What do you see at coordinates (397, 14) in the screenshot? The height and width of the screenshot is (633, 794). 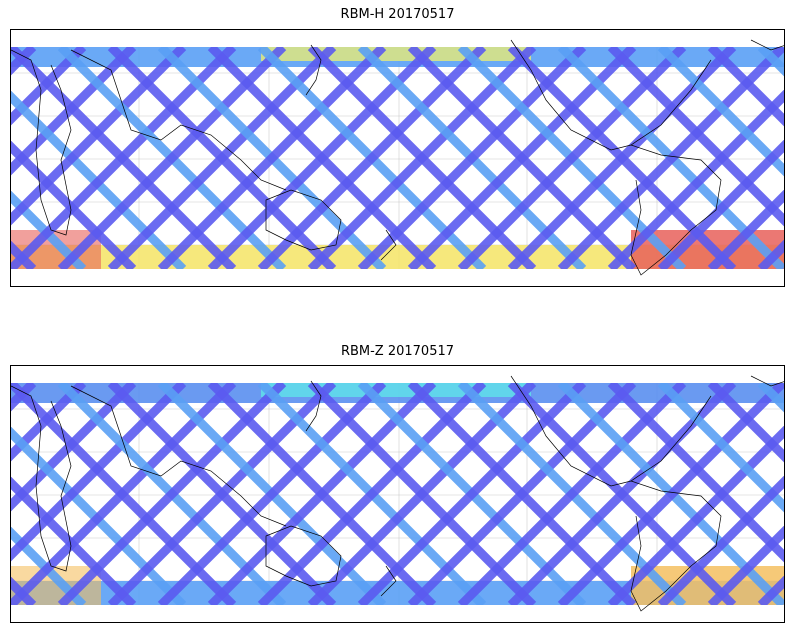 I see `panel-title-rbm-h: RBM-H 20170517` at bounding box center [397, 14].